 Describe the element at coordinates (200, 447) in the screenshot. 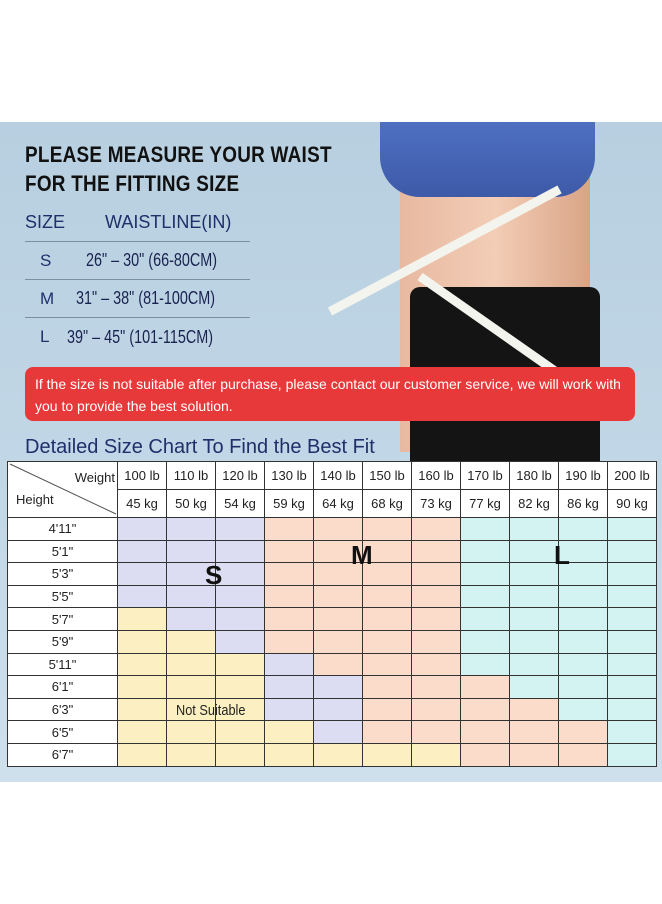

I see `chart-title: Detailed Size Chart To Find the Best Fit` at that location.